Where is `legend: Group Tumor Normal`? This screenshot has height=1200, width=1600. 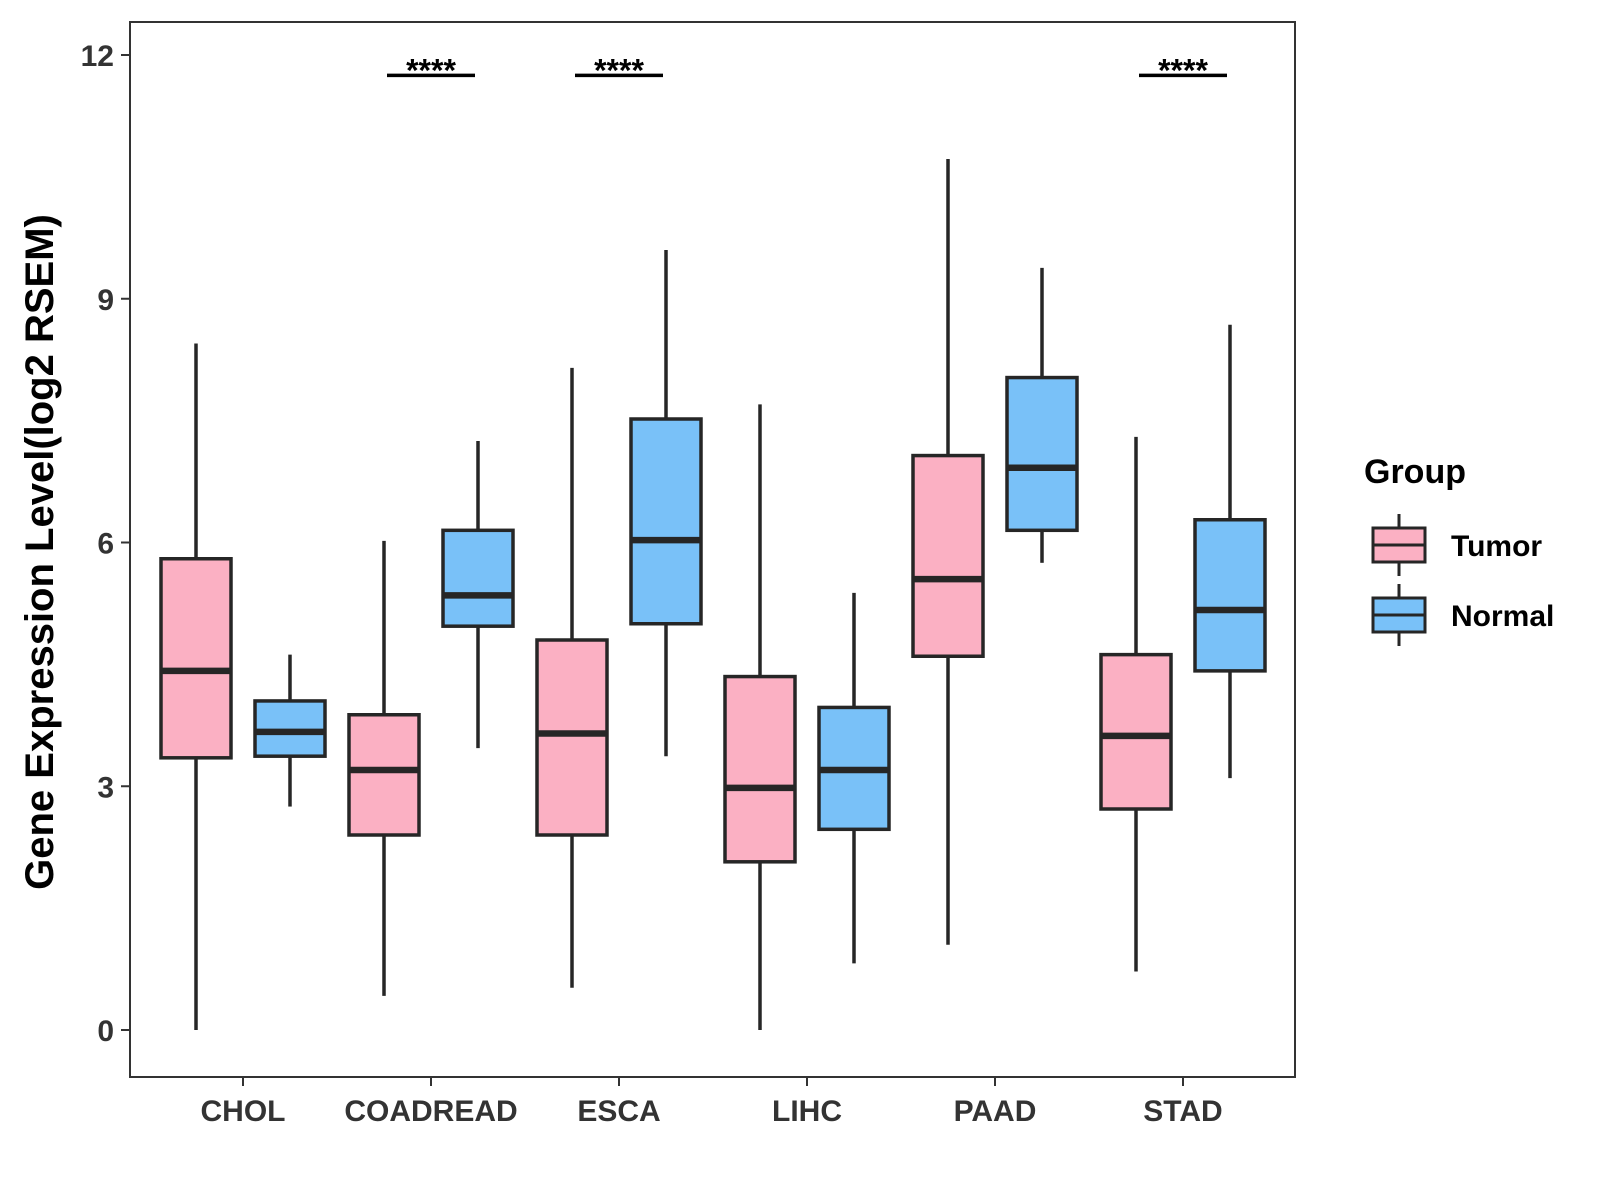 legend: Group Tumor Normal is located at coordinates (1459, 549).